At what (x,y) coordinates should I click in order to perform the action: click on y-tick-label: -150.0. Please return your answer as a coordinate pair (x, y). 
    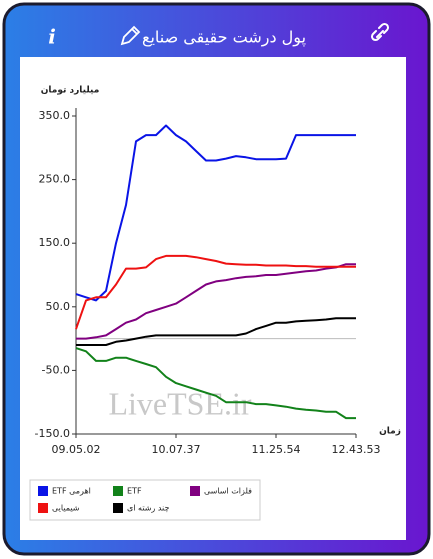
    Looking at the image, I should click on (52, 433).